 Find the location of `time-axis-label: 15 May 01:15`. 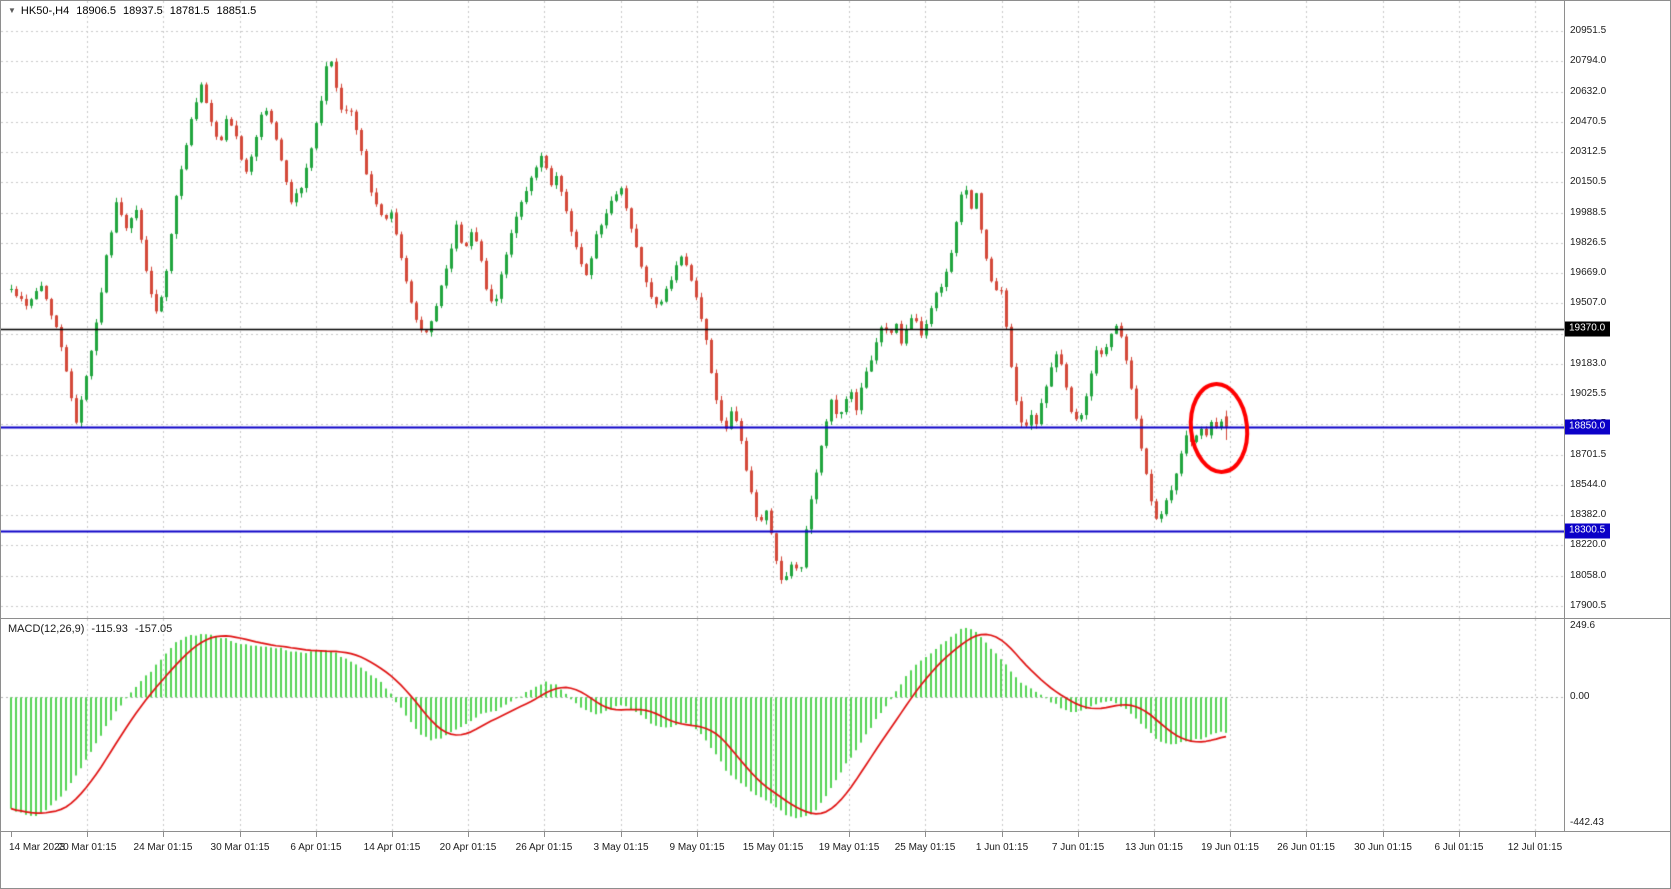

time-axis-label: 15 May 01:15 is located at coordinates (773, 847).